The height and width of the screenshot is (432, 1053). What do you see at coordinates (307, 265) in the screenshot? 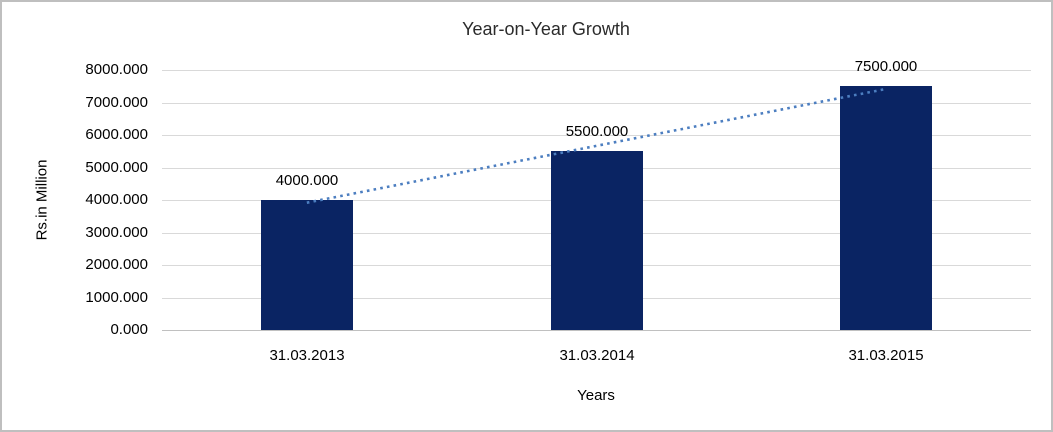
I see `bar-31.03.2013` at bounding box center [307, 265].